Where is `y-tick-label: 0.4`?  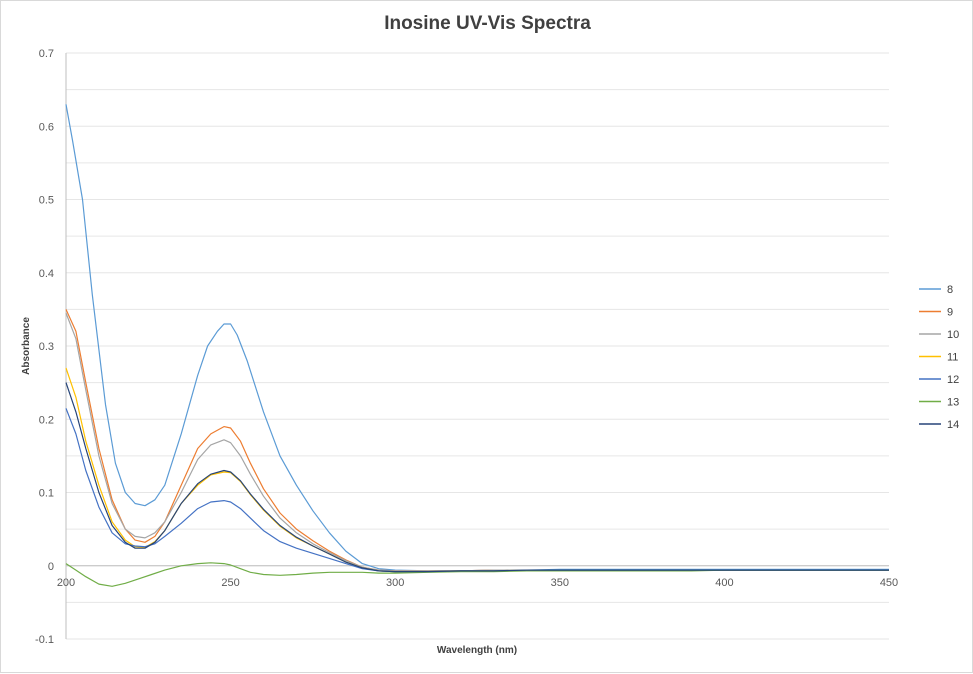
y-tick-label: 0.4 is located at coordinates (46, 274).